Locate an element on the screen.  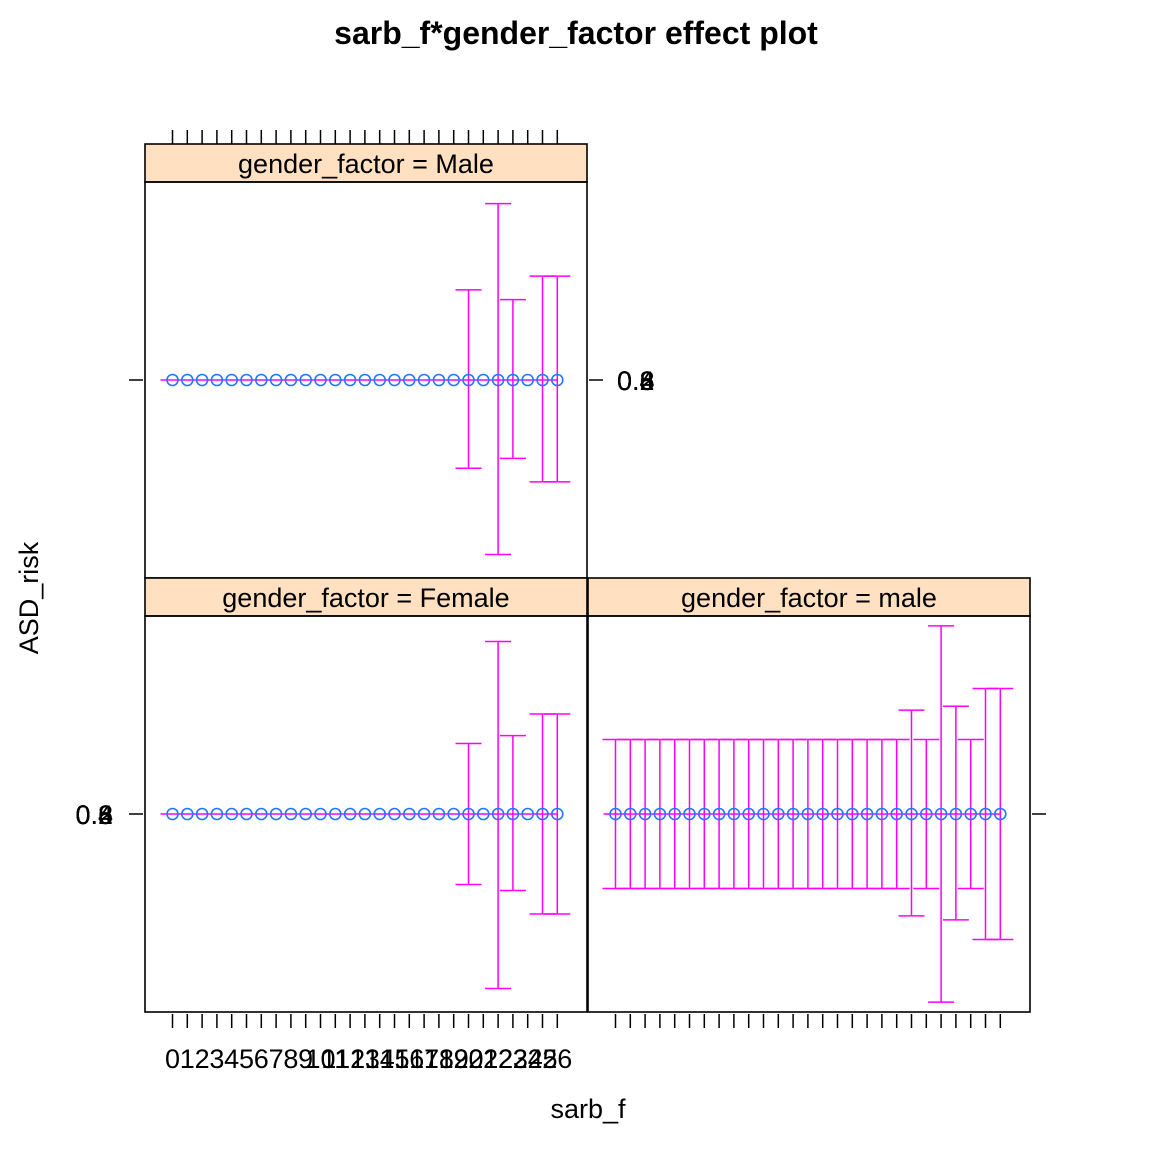
x-tick-label-3: 3 is located at coordinates (216, 1059).